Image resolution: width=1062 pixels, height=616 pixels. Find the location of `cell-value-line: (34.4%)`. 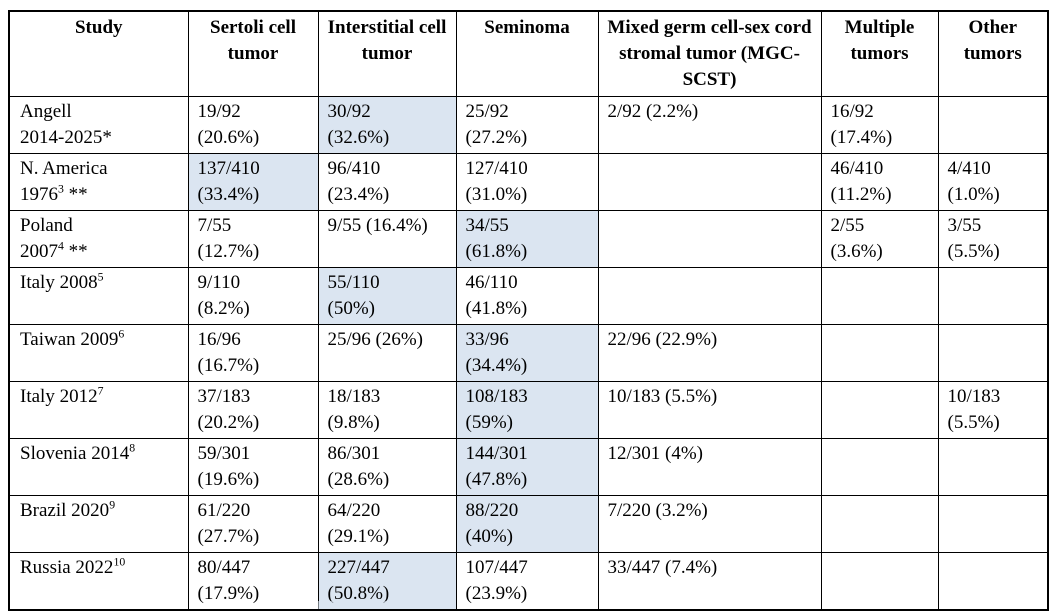

cell-value-line: (34.4%) is located at coordinates (496, 365).